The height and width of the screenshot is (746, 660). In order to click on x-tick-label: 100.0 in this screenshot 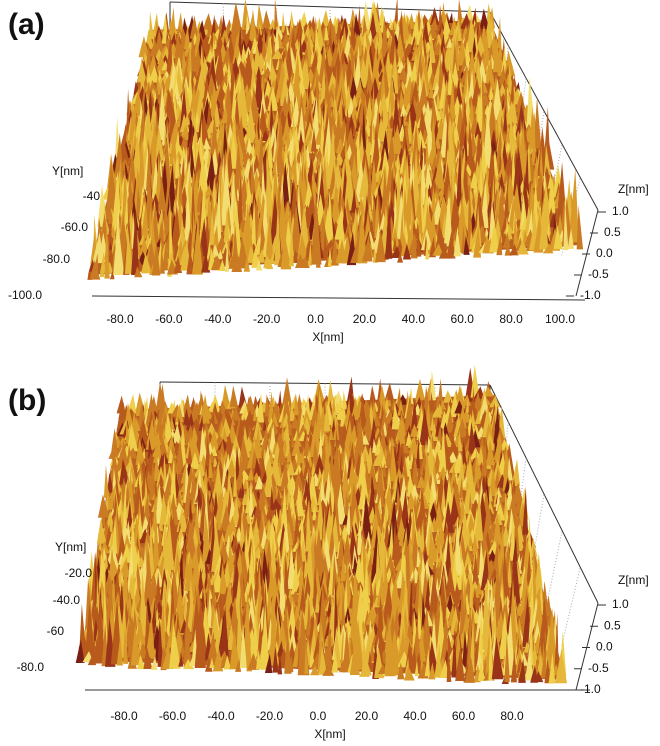, I will do `click(560, 319)`.